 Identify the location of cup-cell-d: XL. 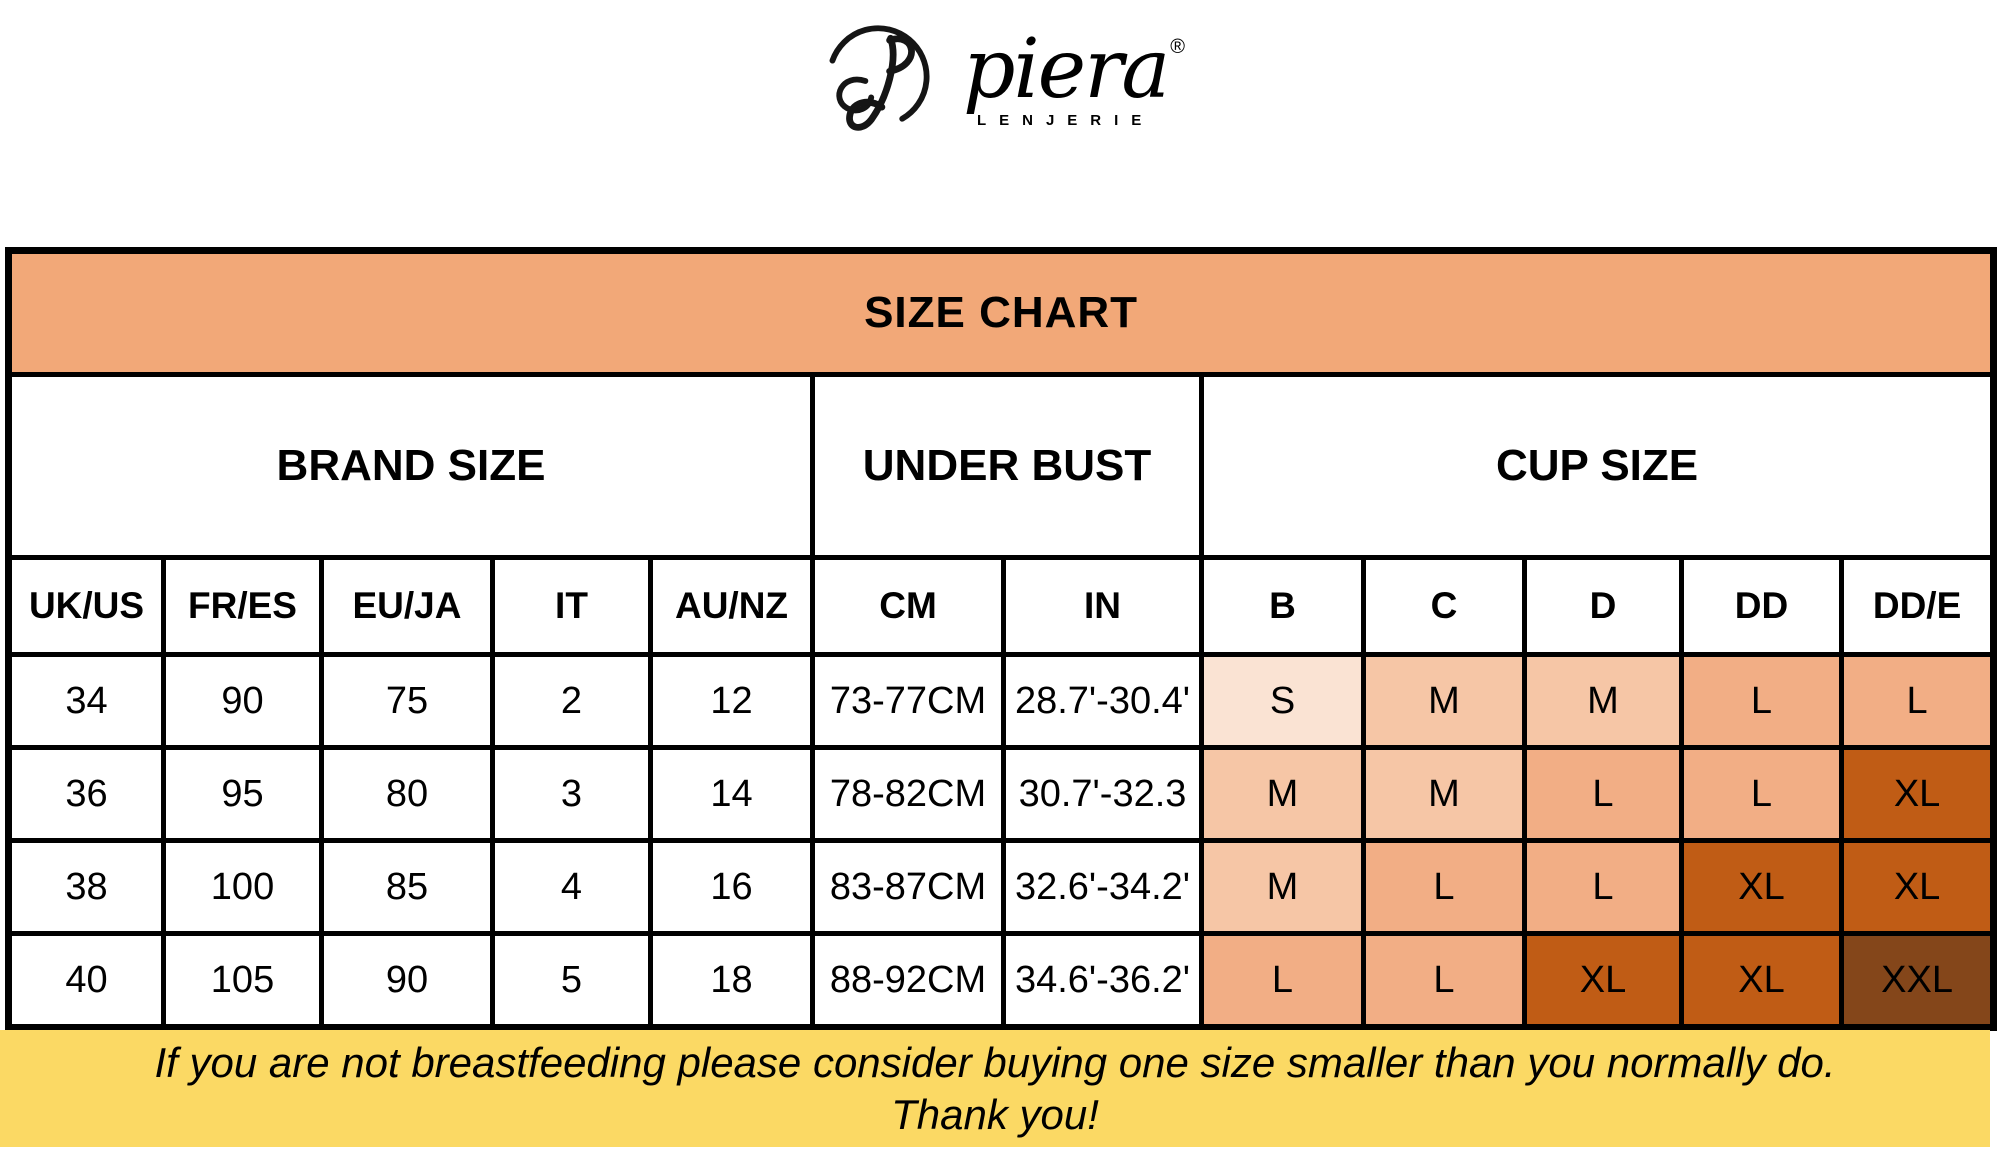
(1603, 980).